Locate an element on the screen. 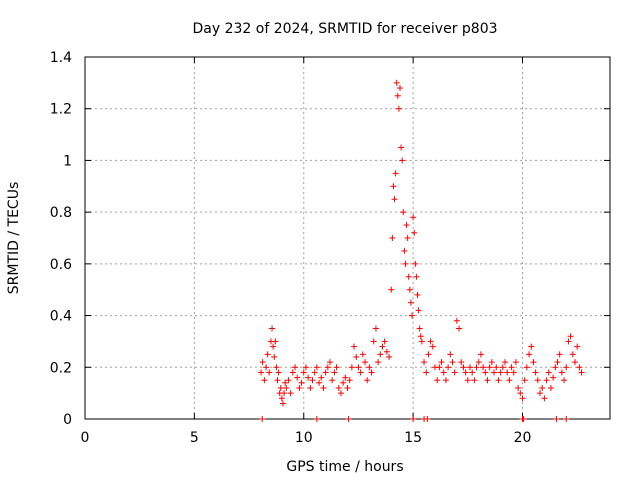 This screenshot has height=480, width=640. x-tick-label: 10 is located at coordinates (304, 438).